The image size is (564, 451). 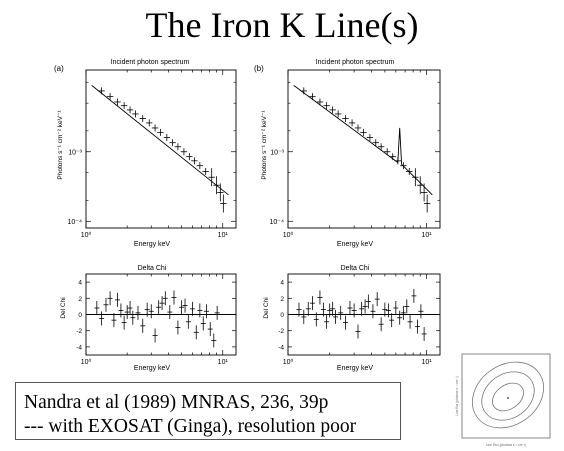 What do you see at coordinates (359, 319) in the screenshot?
I see `panel-b-residual-plot: 10⁰ 10¹ 4 2 0 -2 -4` at bounding box center [359, 319].